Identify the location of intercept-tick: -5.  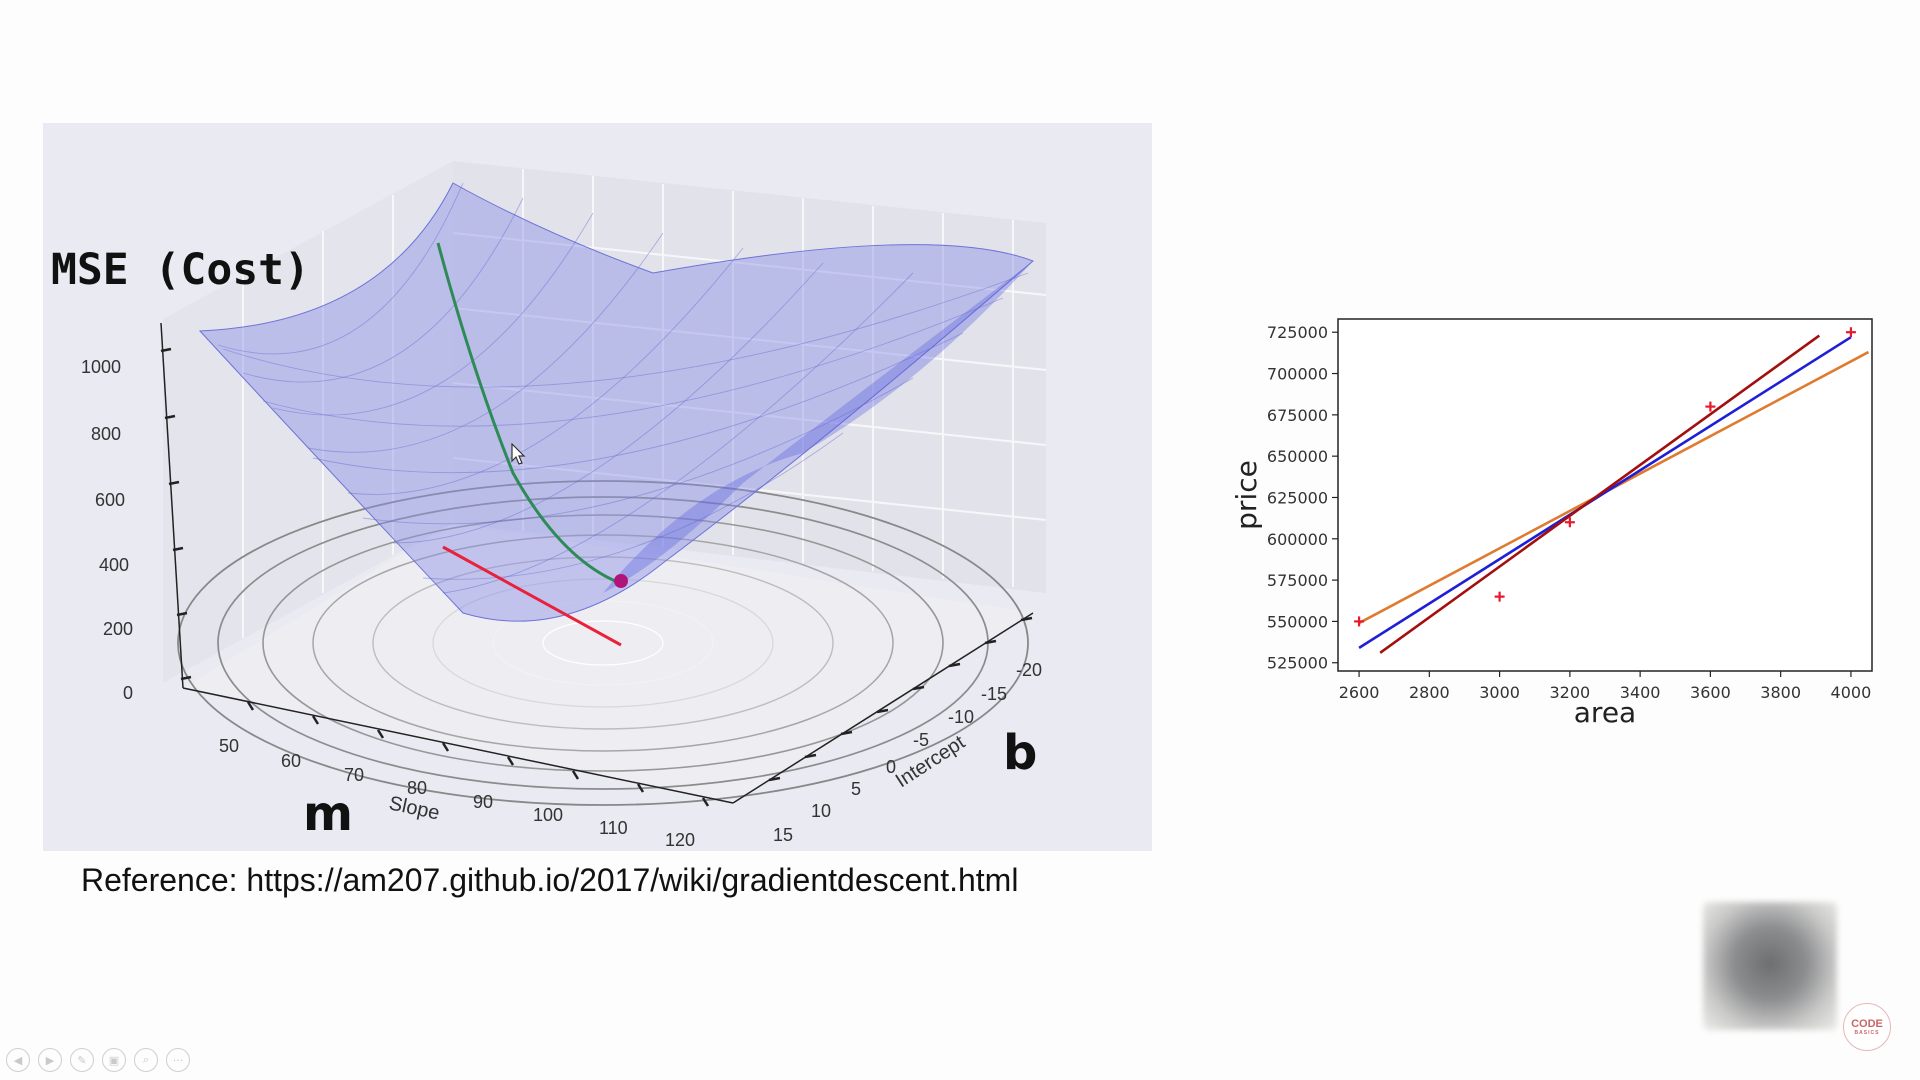
(921, 740).